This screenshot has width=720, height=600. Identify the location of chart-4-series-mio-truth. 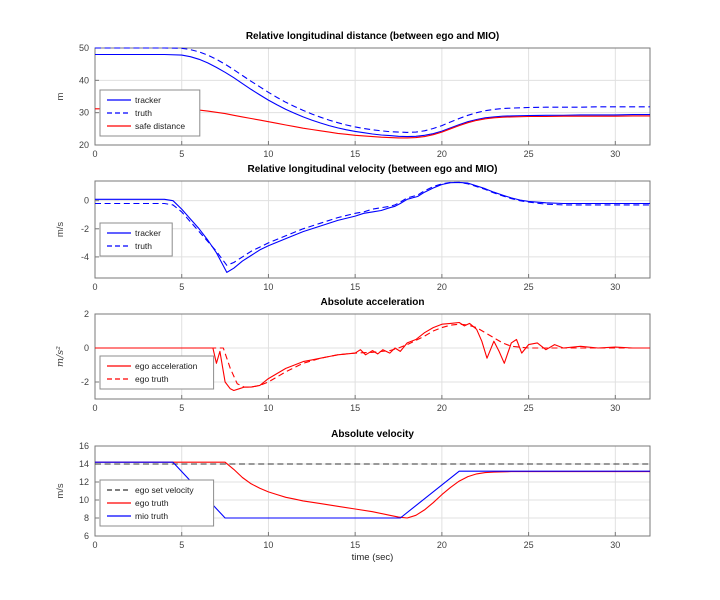
(372, 490).